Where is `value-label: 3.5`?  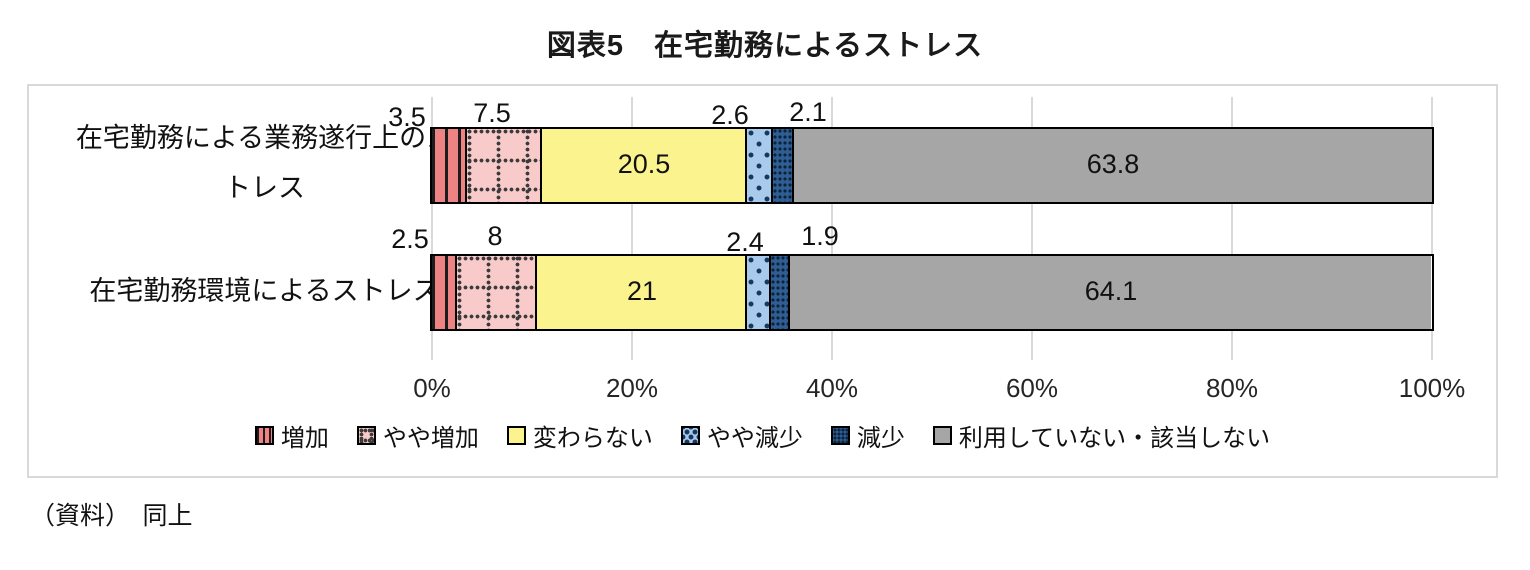
value-label: 3.5 is located at coordinates (407, 117).